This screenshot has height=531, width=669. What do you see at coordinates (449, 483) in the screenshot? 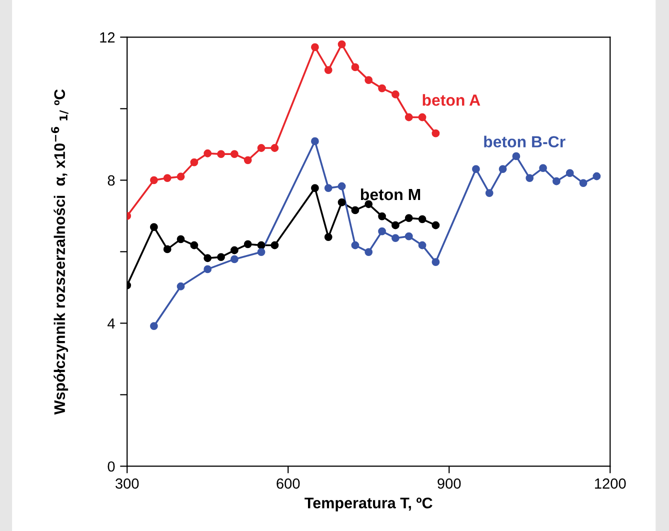
I see `x-tick-label: 900` at bounding box center [449, 483].